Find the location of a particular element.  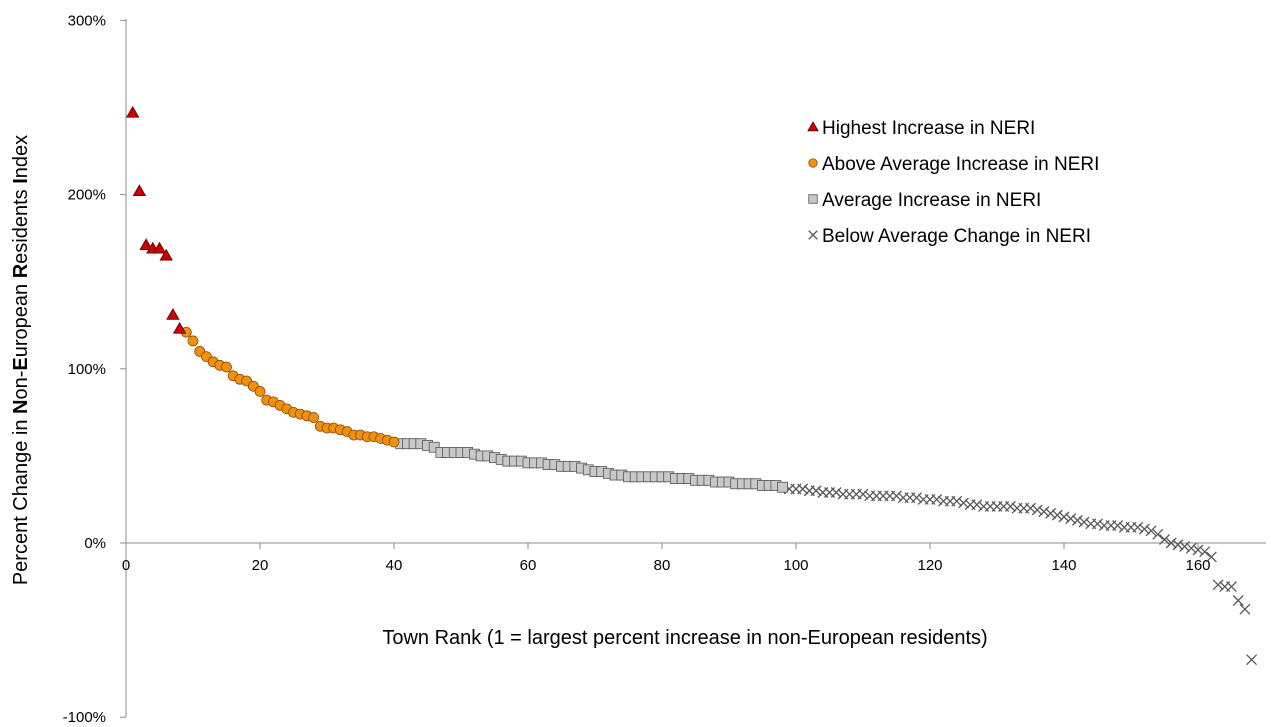

y-tick-label: -100% is located at coordinates (84, 717).